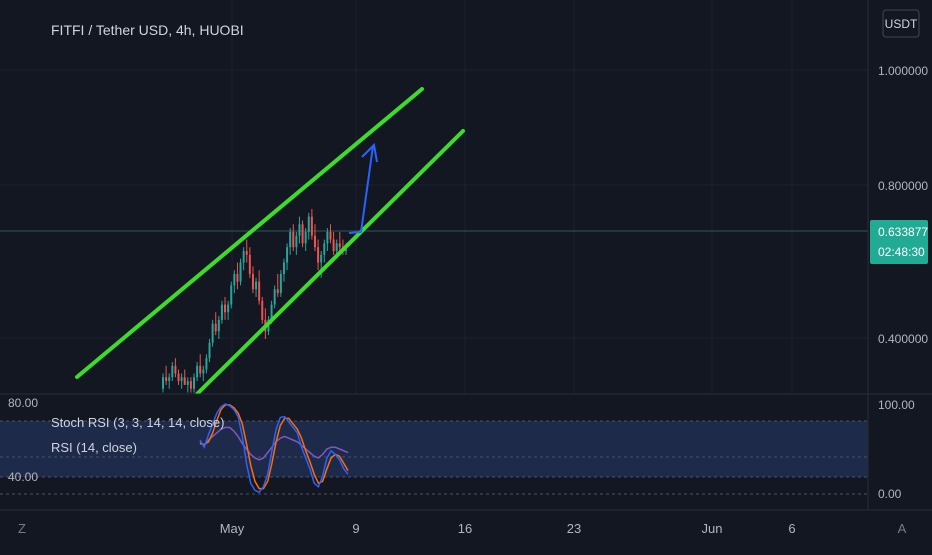 The image size is (932, 555). What do you see at coordinates (94, 447) in the screenshot?
I see `rsi-legend: RSI (14, close)` at bounding box center [94, 447].